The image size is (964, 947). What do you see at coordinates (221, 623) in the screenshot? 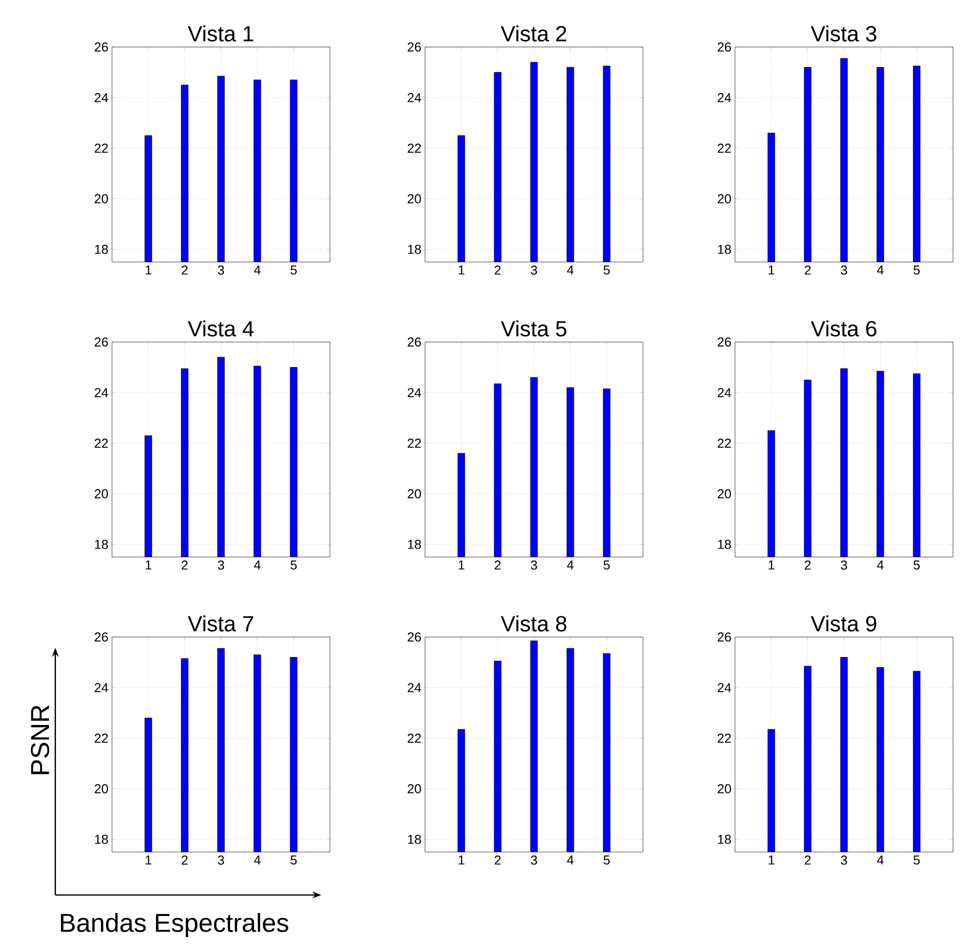
I see `chart-title: Vista 7` at bounding box center [221, 623].